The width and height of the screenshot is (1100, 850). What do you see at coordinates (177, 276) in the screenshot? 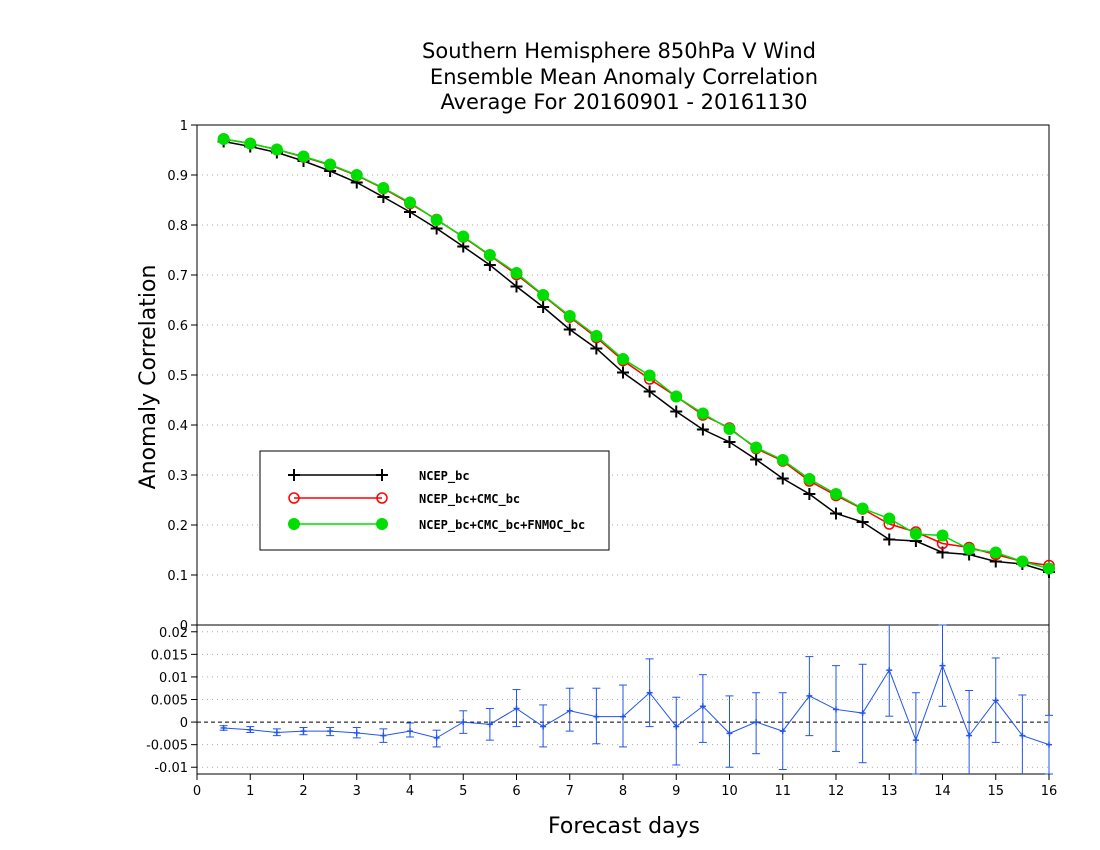
I see `y-tick-label: 0.7` at bounding box center [177, 276].